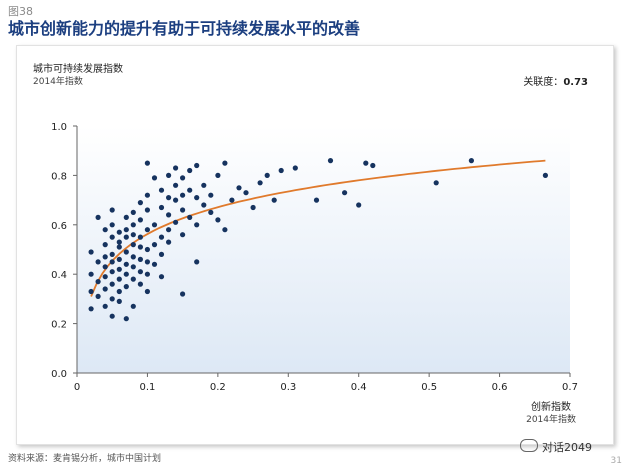 The height and width of the screenshot is (473, 628). Describe the element at coordinates (59, 176) in the screenshot. I see `y-tick-label: 0.8` at that location.